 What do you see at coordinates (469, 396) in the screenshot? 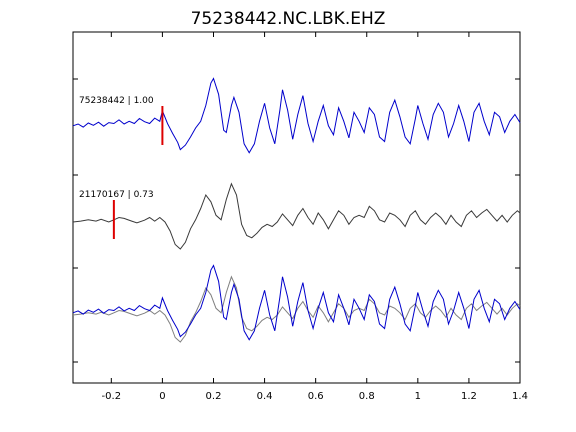
I see `x-tick-label: 1.2` at bounding box center [469, 396].